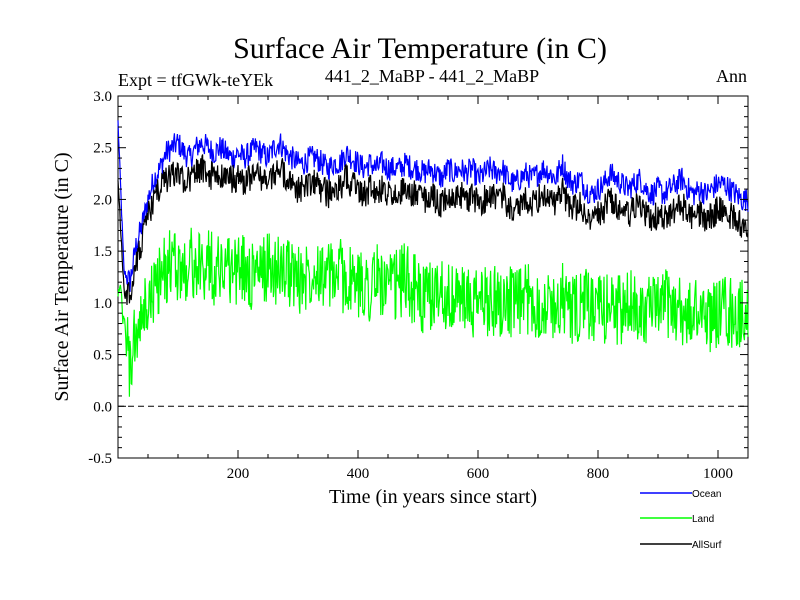 The height and width of the screenshot is (600, 800). What do you see at coordinates (238, 474) in the screenshot?
I see `x-tick-label: 200` at bounding box center [238, 474].